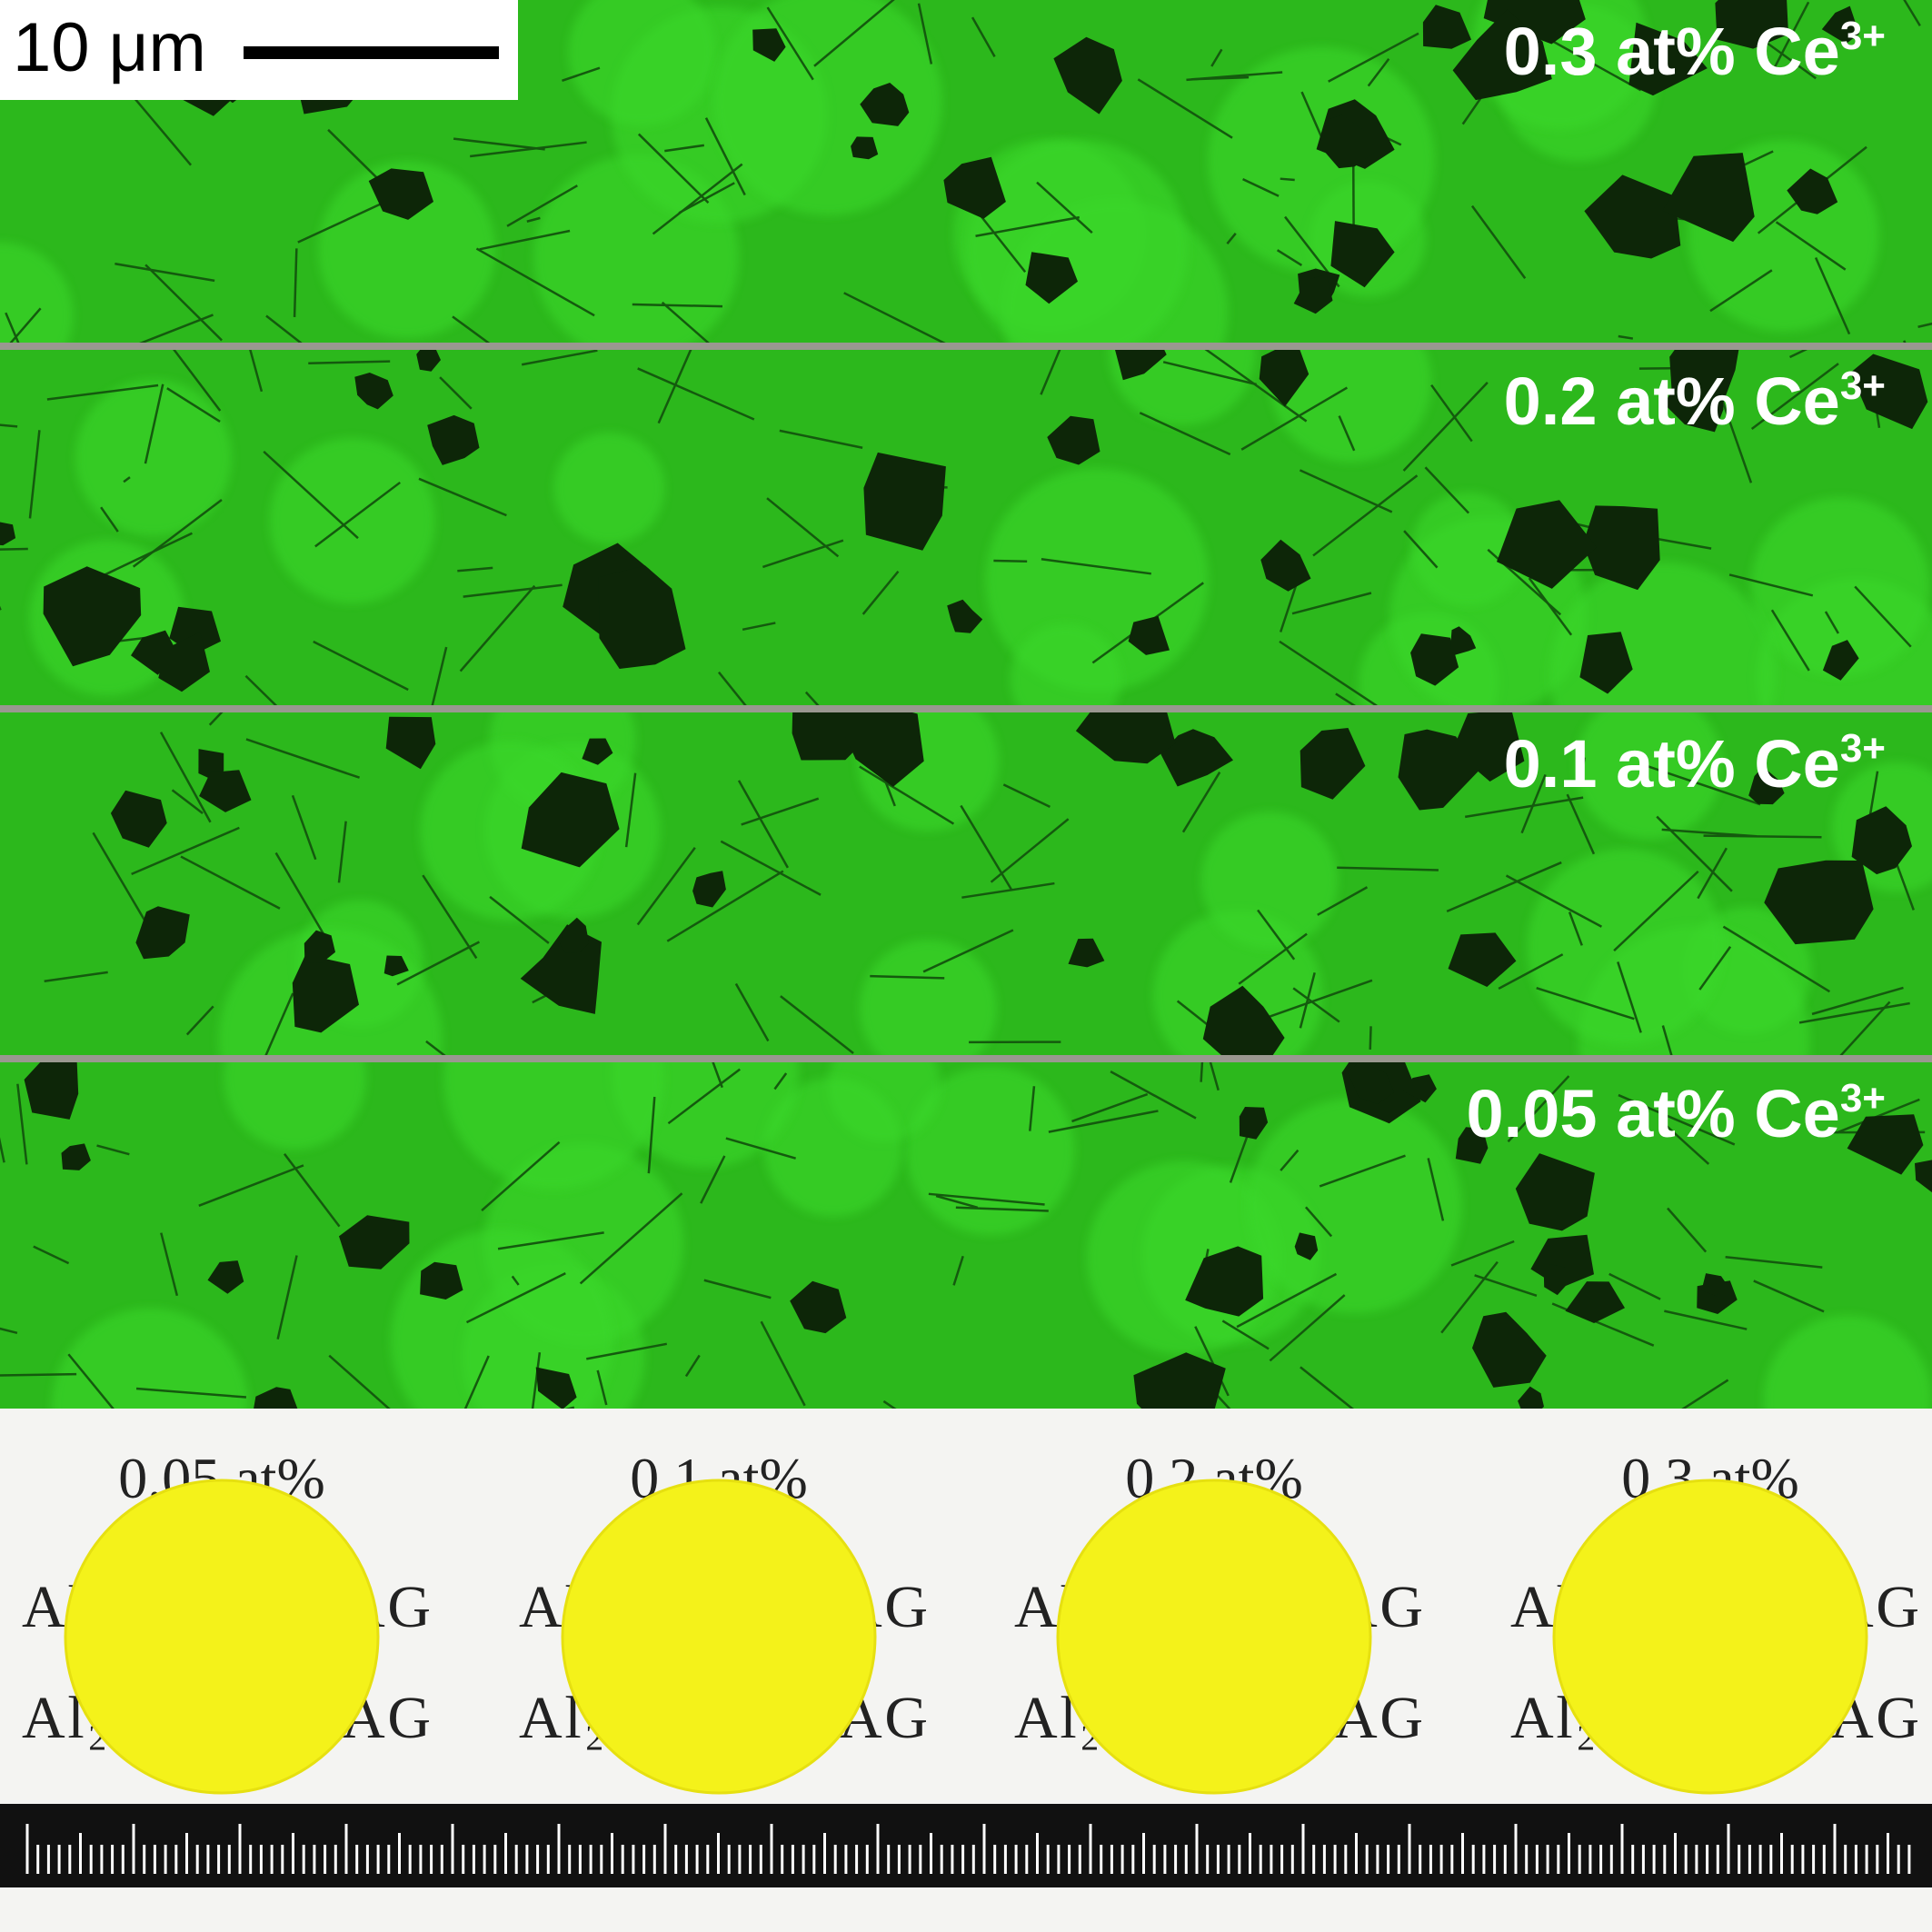  I want to click on panel-label: 0.05 at% Ce3+, so click(1676, 1113).